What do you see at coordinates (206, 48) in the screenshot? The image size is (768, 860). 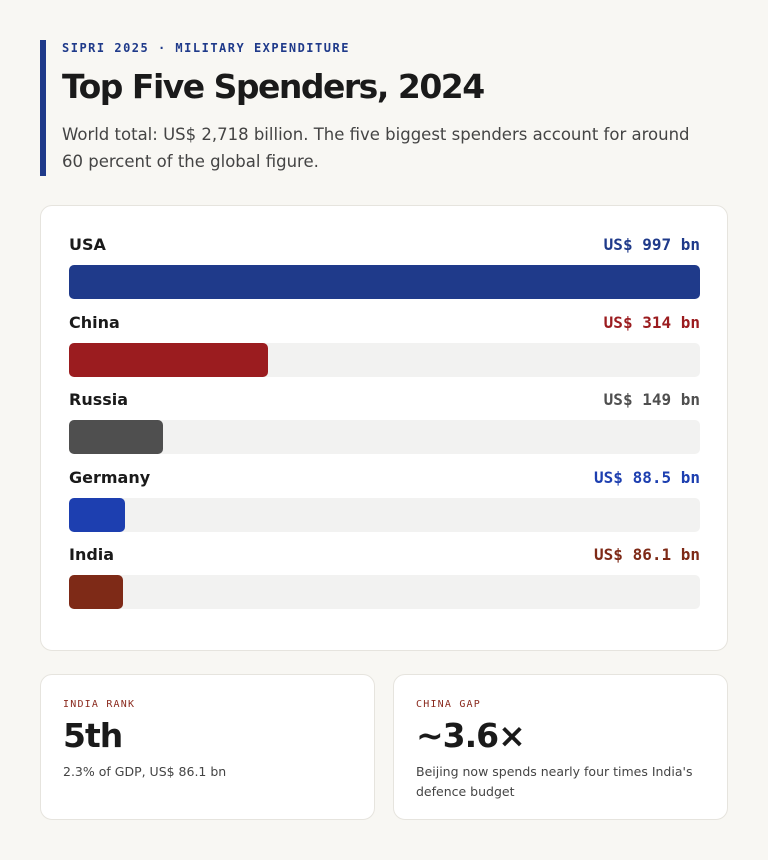 I see `kicker: SIPRI 2025 · MILITARY EXPENDITURE` at bounding box center [206, 48].